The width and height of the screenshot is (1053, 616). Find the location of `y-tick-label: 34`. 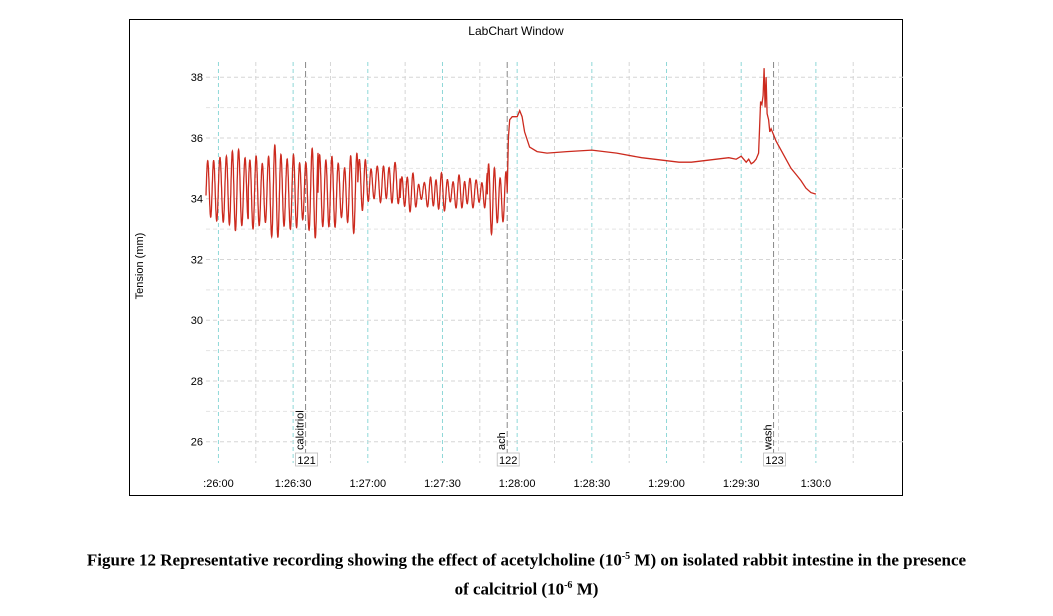

y-tick-label: 34 is located at coordinates (197, 200).